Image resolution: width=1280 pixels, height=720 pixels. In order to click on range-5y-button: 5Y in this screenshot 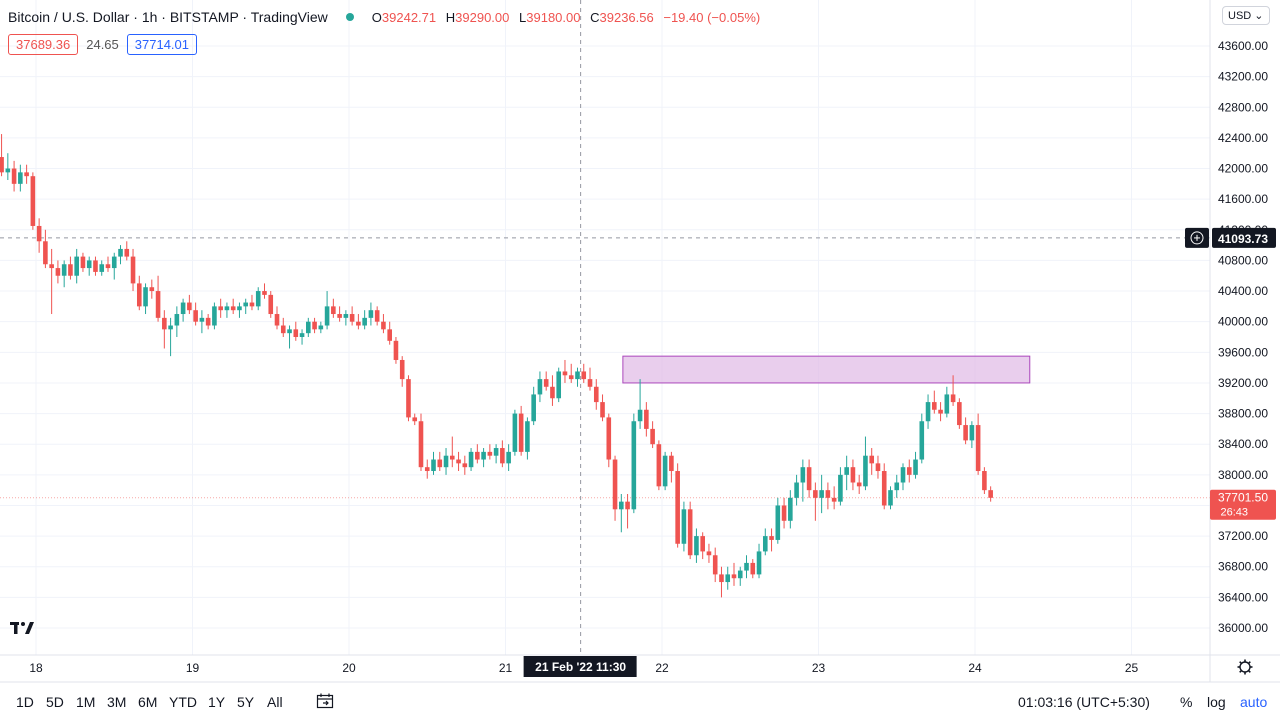, I will do `click(246, 702)`.